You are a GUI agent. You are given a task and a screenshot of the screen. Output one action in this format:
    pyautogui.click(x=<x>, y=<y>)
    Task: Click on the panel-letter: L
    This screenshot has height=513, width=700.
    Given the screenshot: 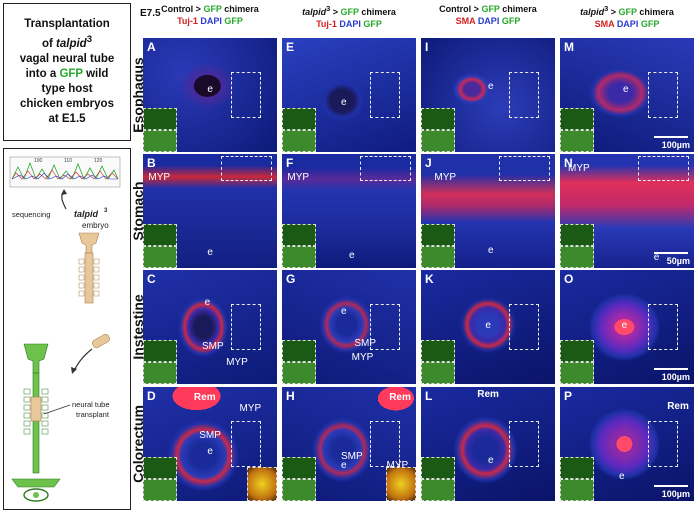 What is the action you would take?
    pyautogui.click(x=429, y=396)
    